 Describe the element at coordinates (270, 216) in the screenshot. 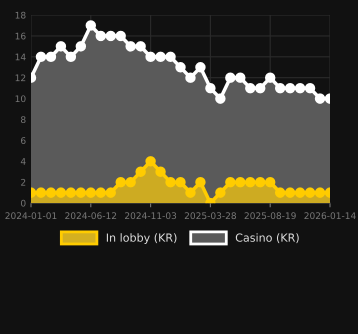

I see `x-tick-label: 2025-08-19` at that location.